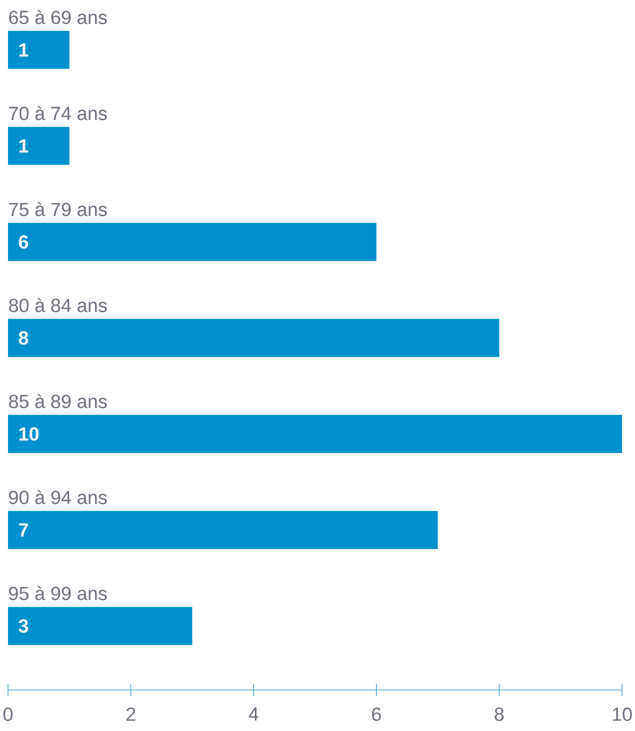 The image size is (635, 731). Describe the element at coordinates (58, 401) in the screenshot. I see `y-tick-label: 85 à 89 ans` at that location.